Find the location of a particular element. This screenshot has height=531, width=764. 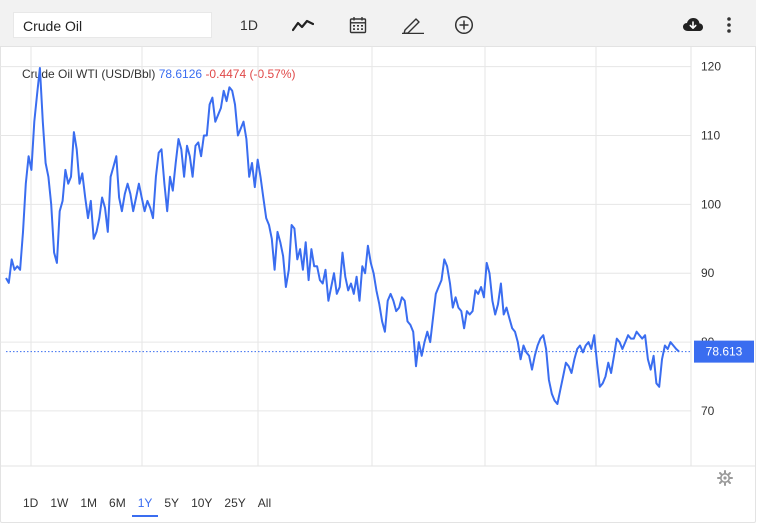

calendar-icon is located at coordinates (358, 25).